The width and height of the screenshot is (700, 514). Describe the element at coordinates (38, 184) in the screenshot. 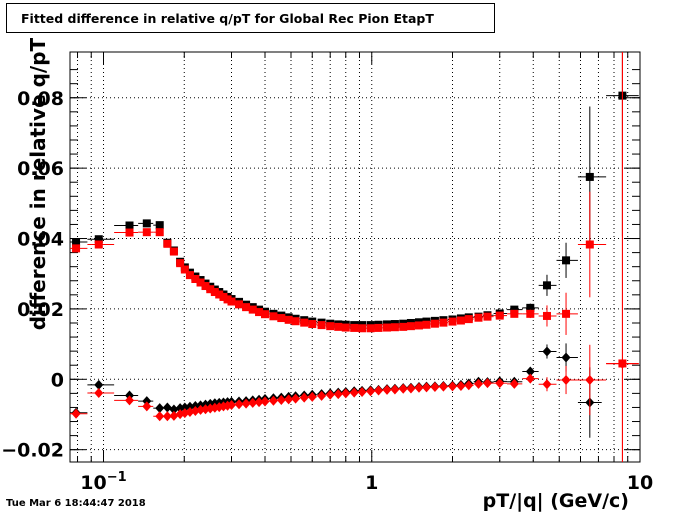

I see `y-axis-label: difference in relative q/pT` at that location.